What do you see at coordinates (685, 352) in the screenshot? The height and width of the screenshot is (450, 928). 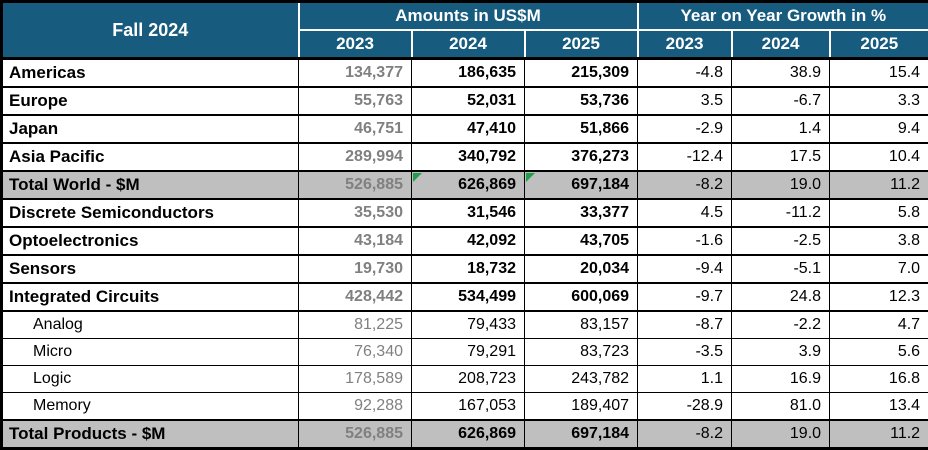 I see `growth-cell-2023: -3.5` at bounding box center [685, 352].